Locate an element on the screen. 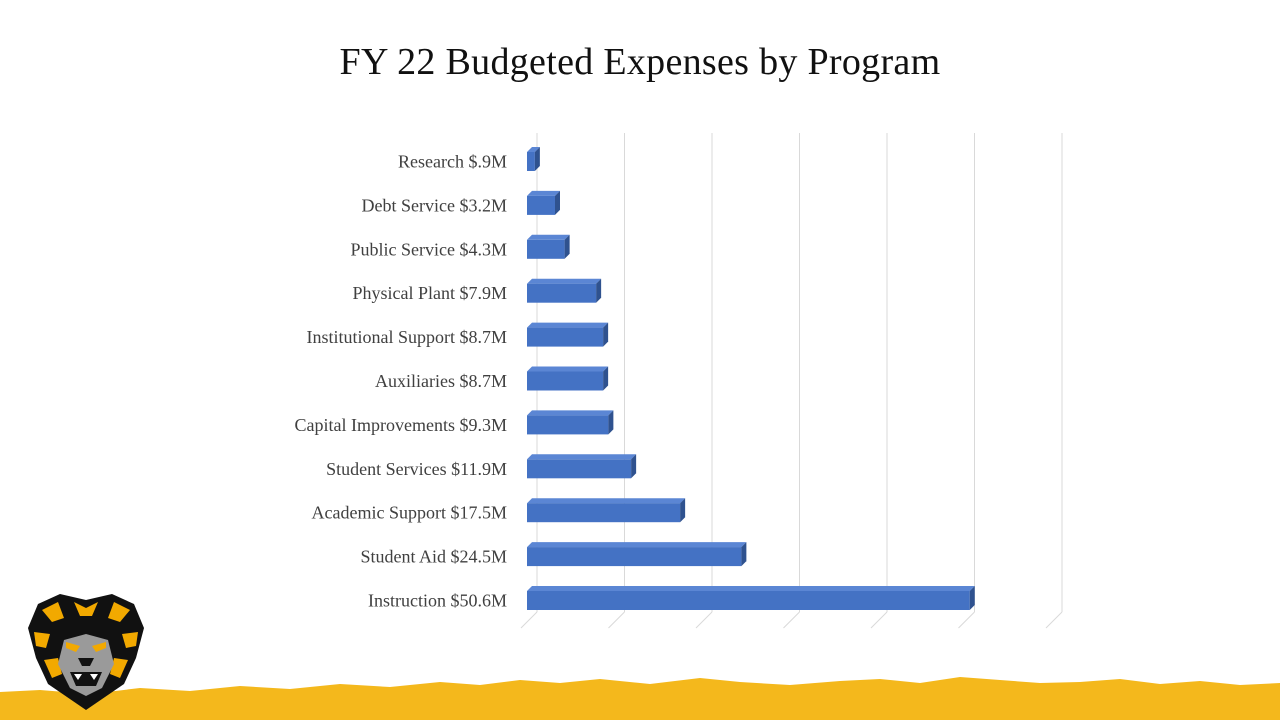 The height and width of the screenshot is (720, 1280). category-label: Institutional Support $8.7M is located at coordinates (406, 337).